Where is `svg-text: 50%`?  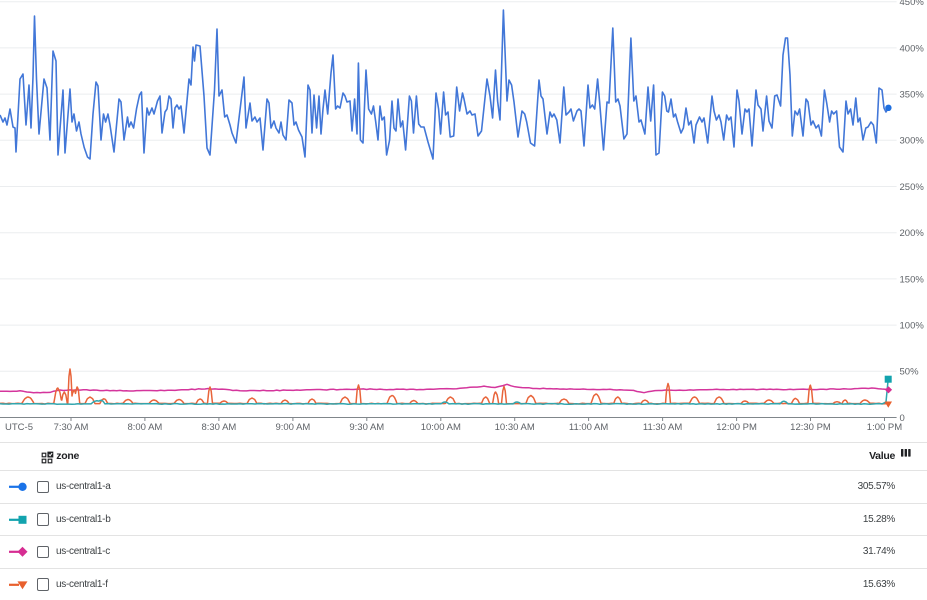 svg-text: 50% is located at coordinates (910, 372).